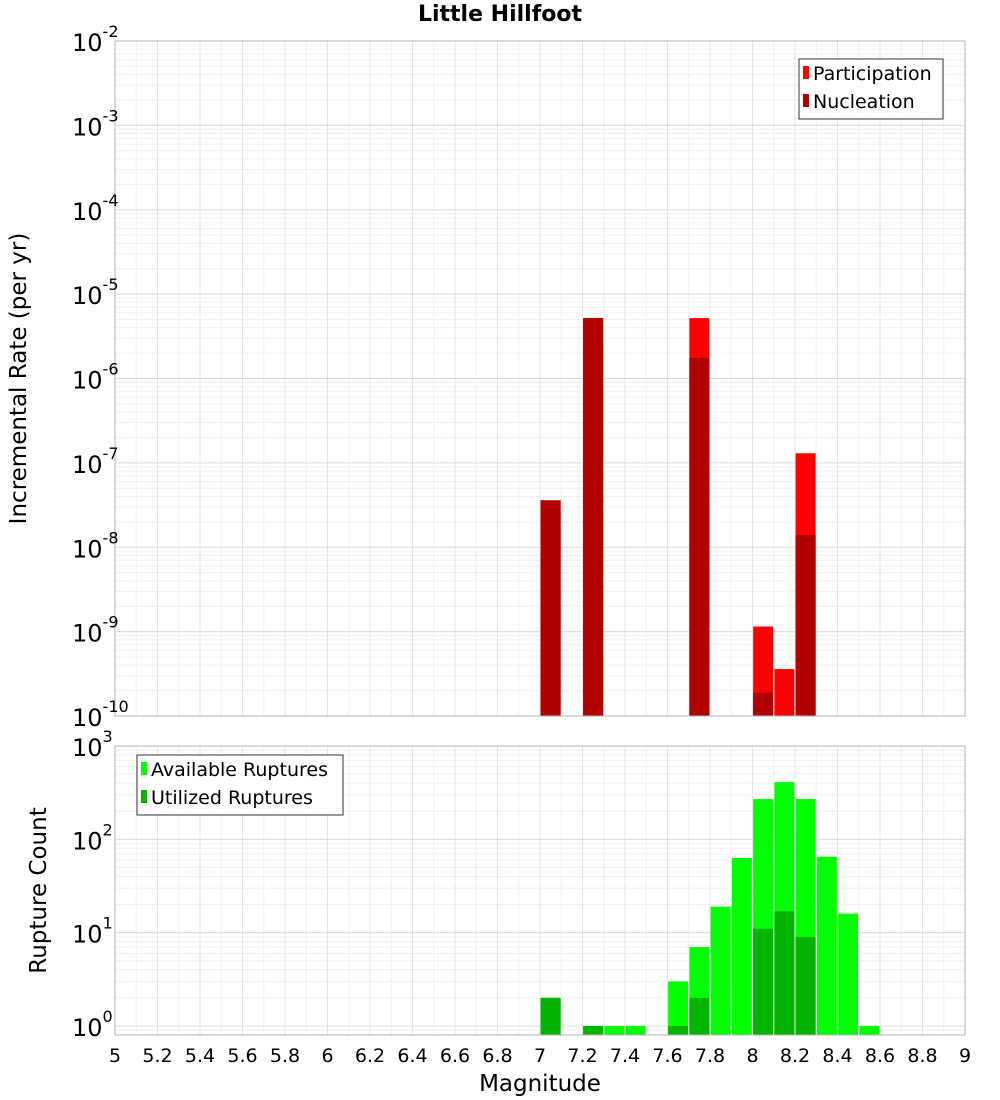 The image size is (1000, 1100). I want to click on x-tick-label: 8.6, so click(880, 1056).